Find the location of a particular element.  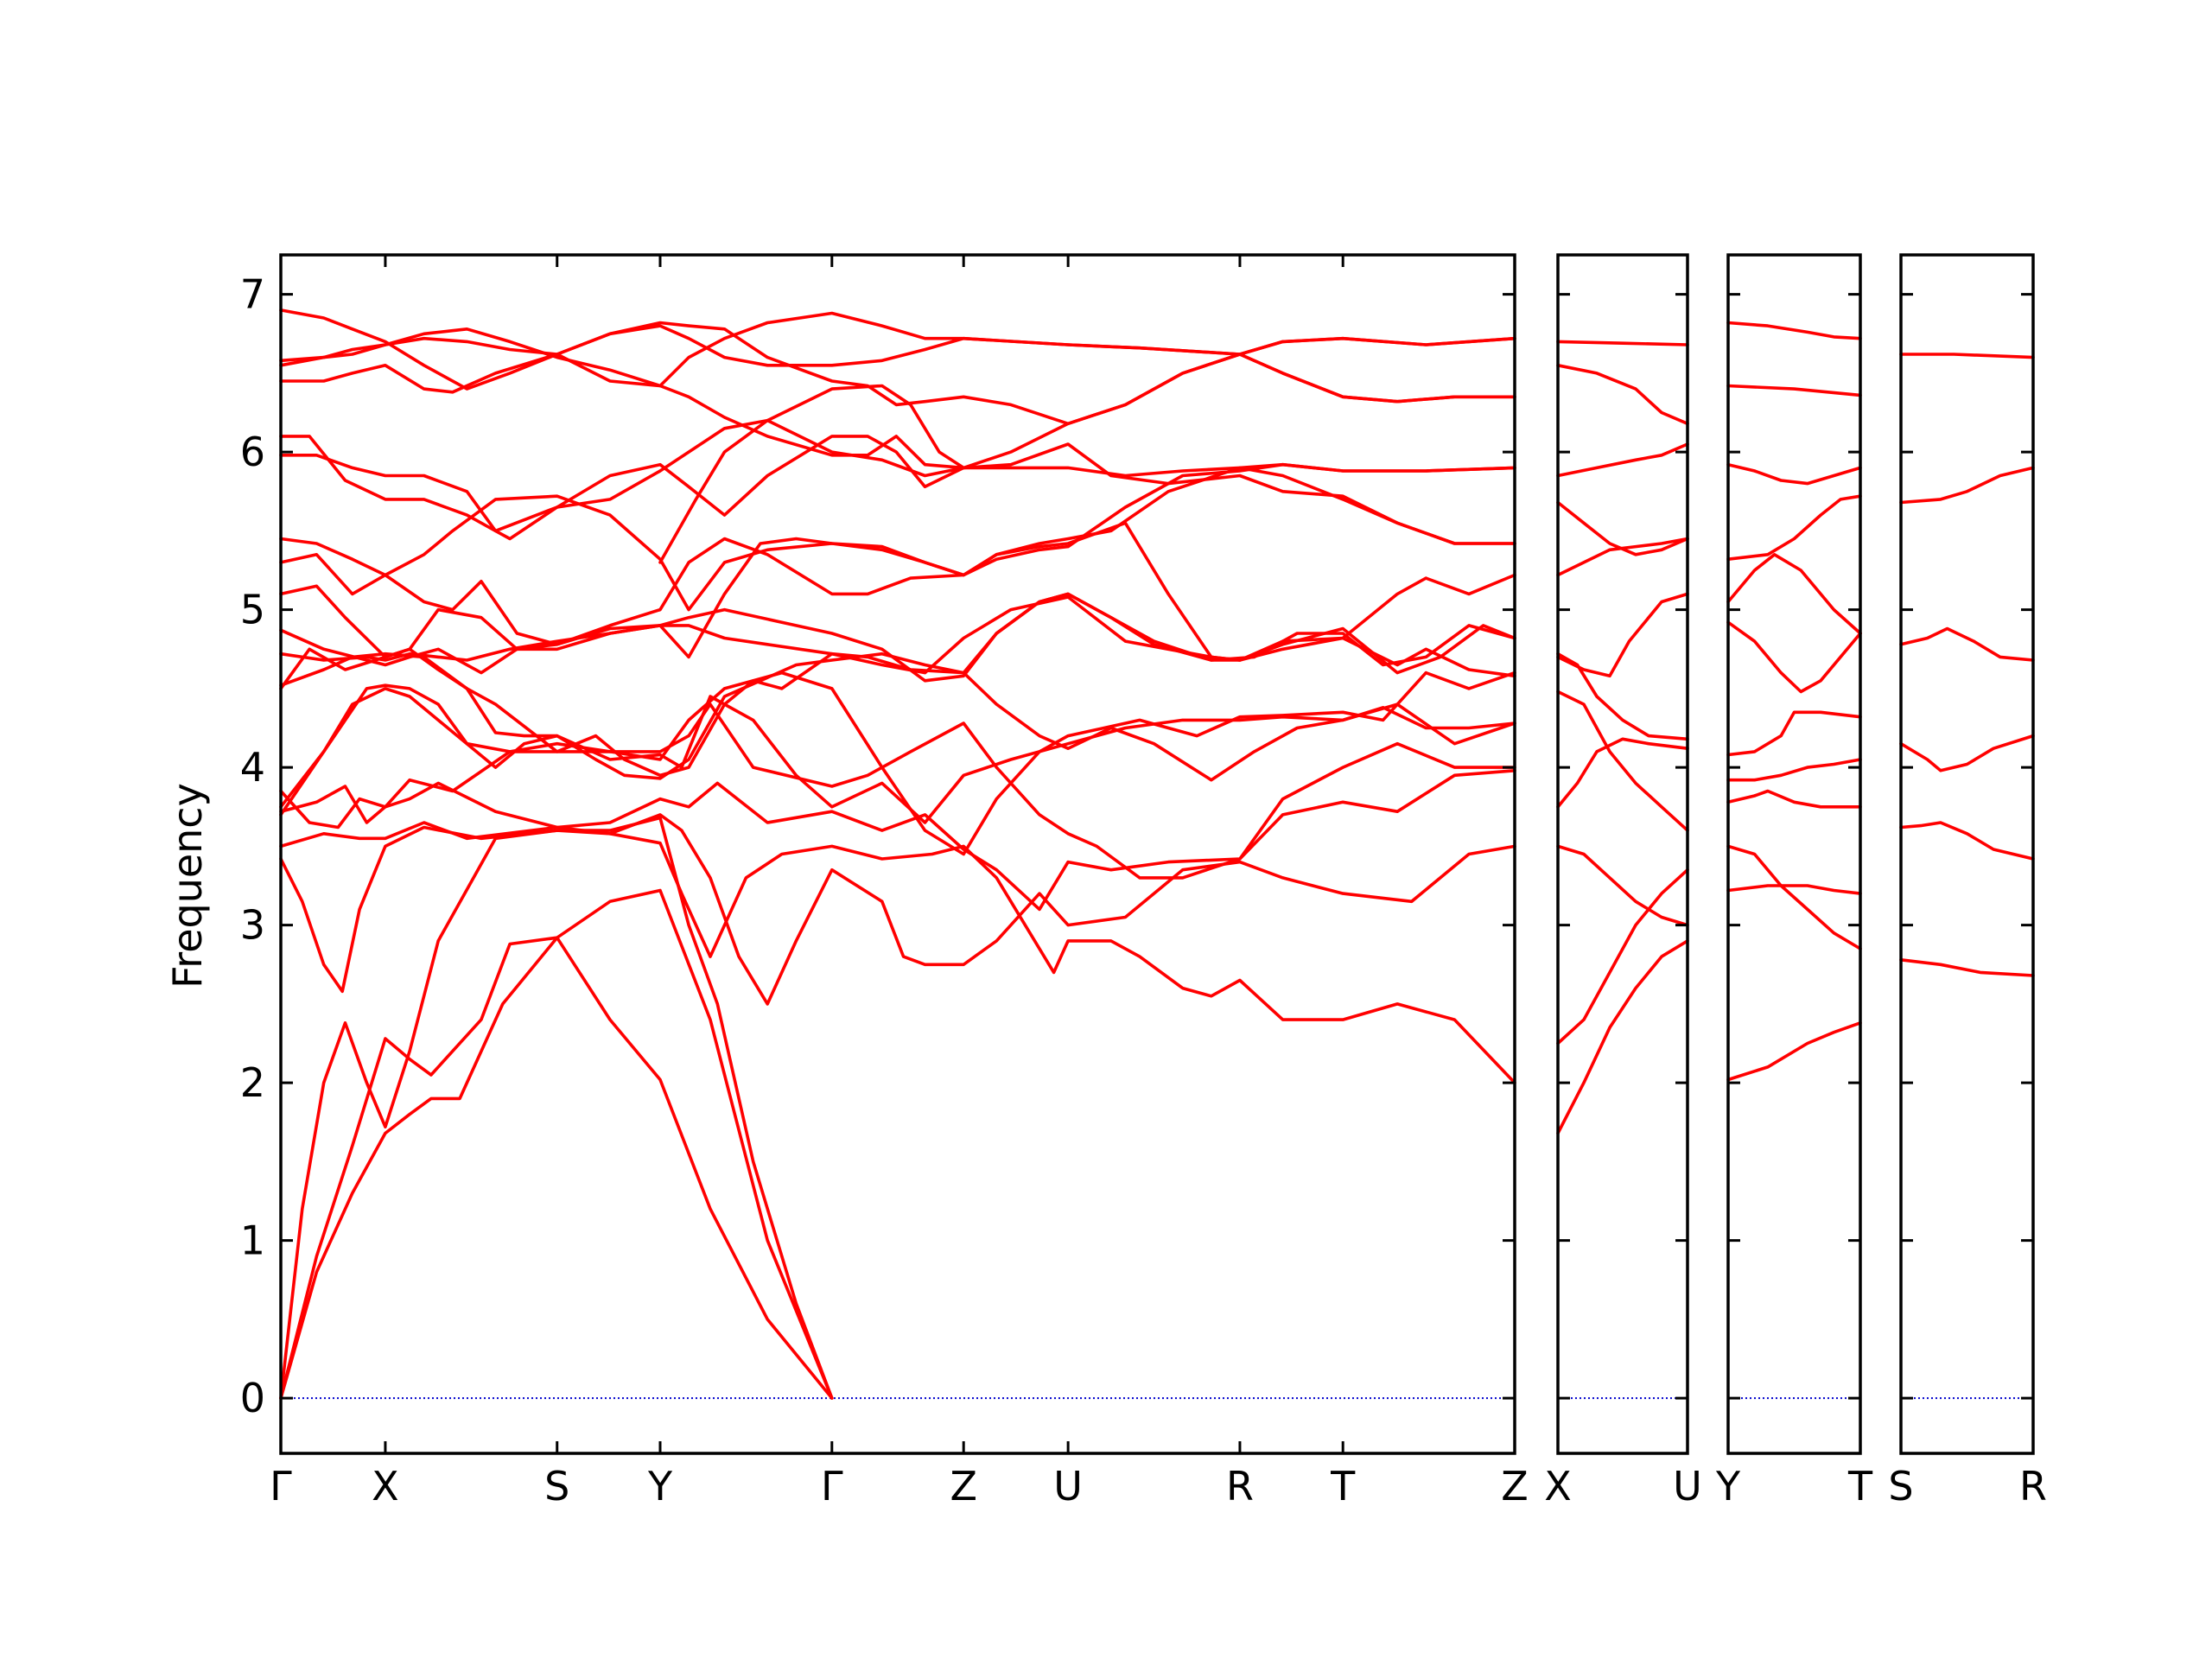

y-tick-label: 3 is located at coordinates (252, 925).